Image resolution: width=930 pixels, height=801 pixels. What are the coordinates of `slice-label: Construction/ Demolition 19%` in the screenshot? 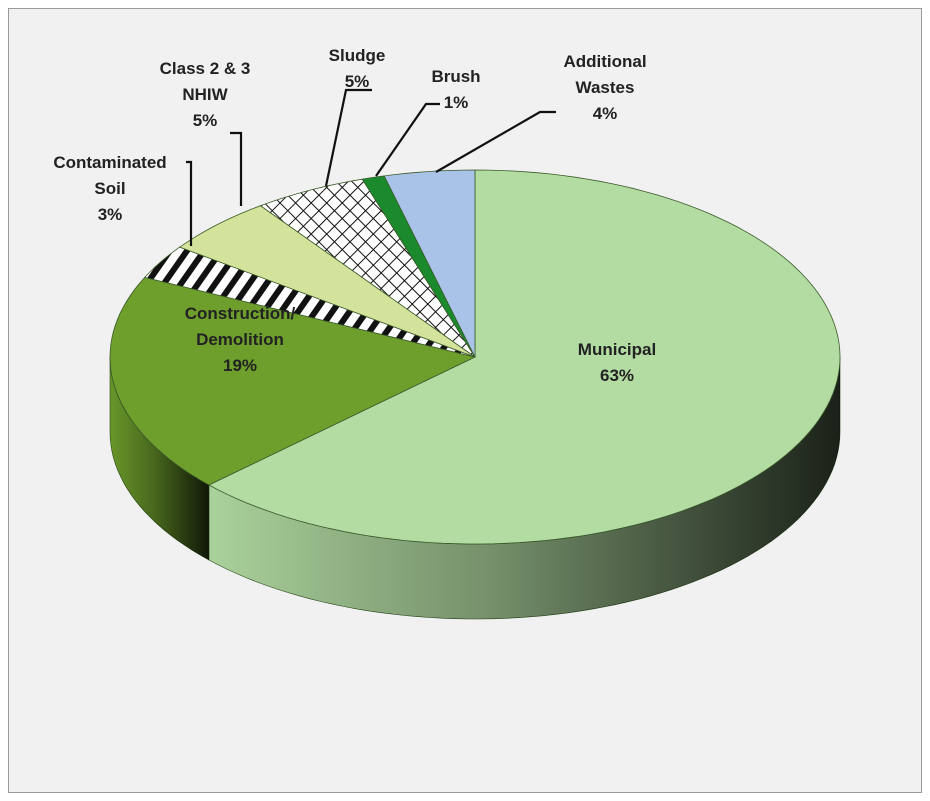 It's located at (240, 340).